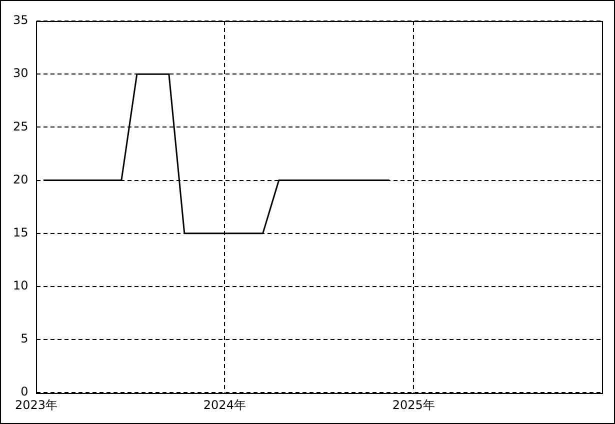  Describe the element at coordinates (36, 405) in the screenshot. I see `x-tick-label: 2023年` at that location.